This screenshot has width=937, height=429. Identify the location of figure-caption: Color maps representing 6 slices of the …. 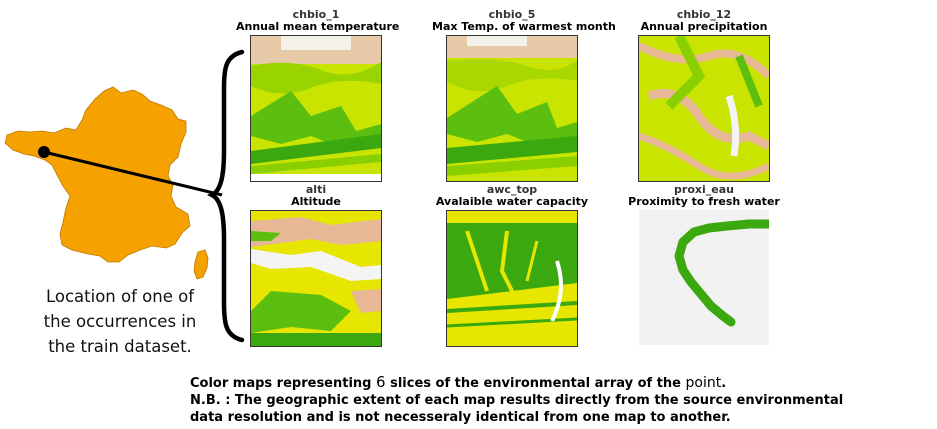
(562, 400).